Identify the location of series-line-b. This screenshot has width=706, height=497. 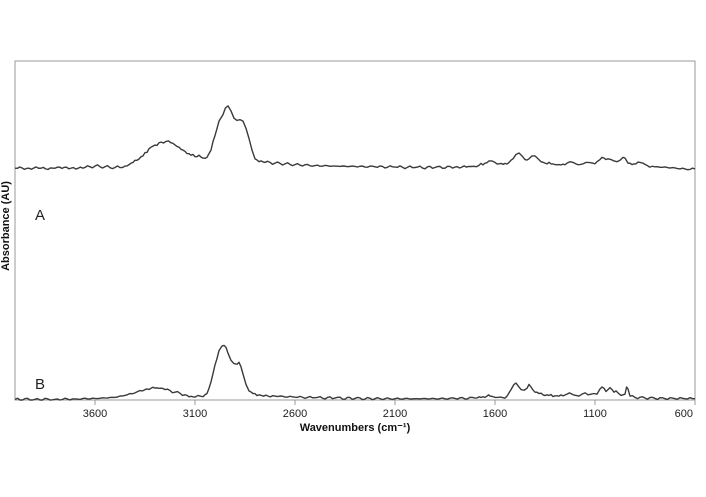
(355, 372).